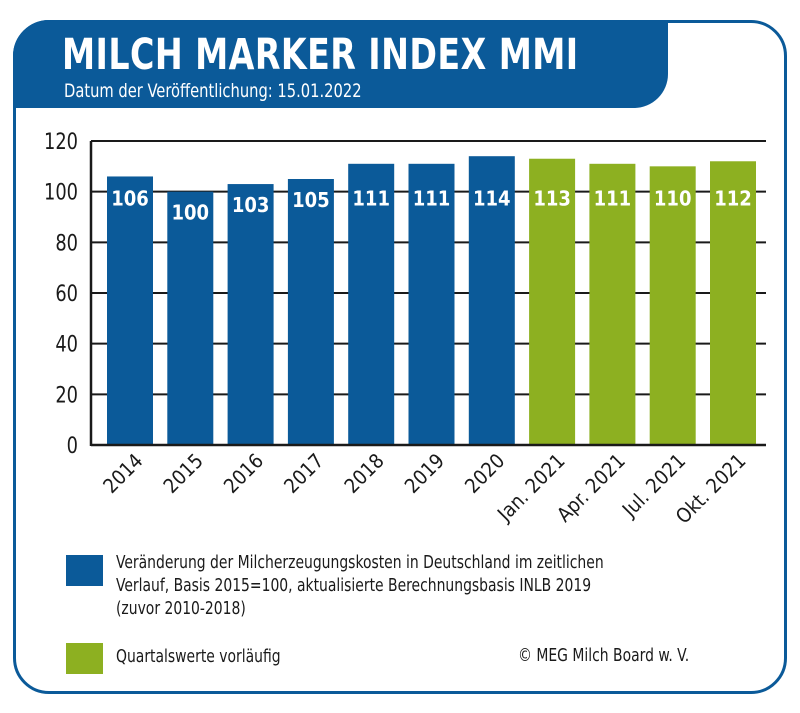  I want to click on x-tick-label: 2014, so click(122, 473).